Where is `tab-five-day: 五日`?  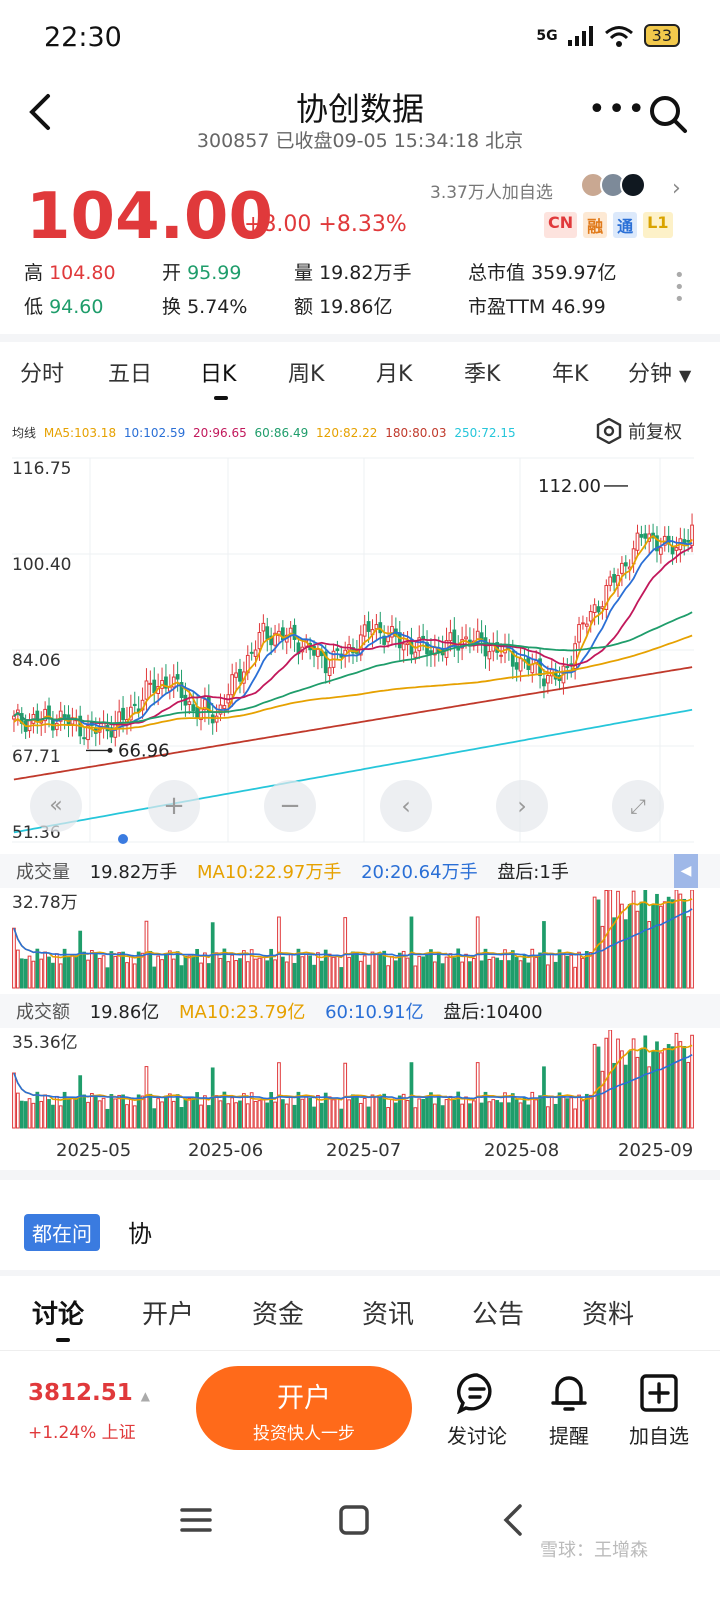 tab-five-day: 五日 is located at coordinates (130, 374).